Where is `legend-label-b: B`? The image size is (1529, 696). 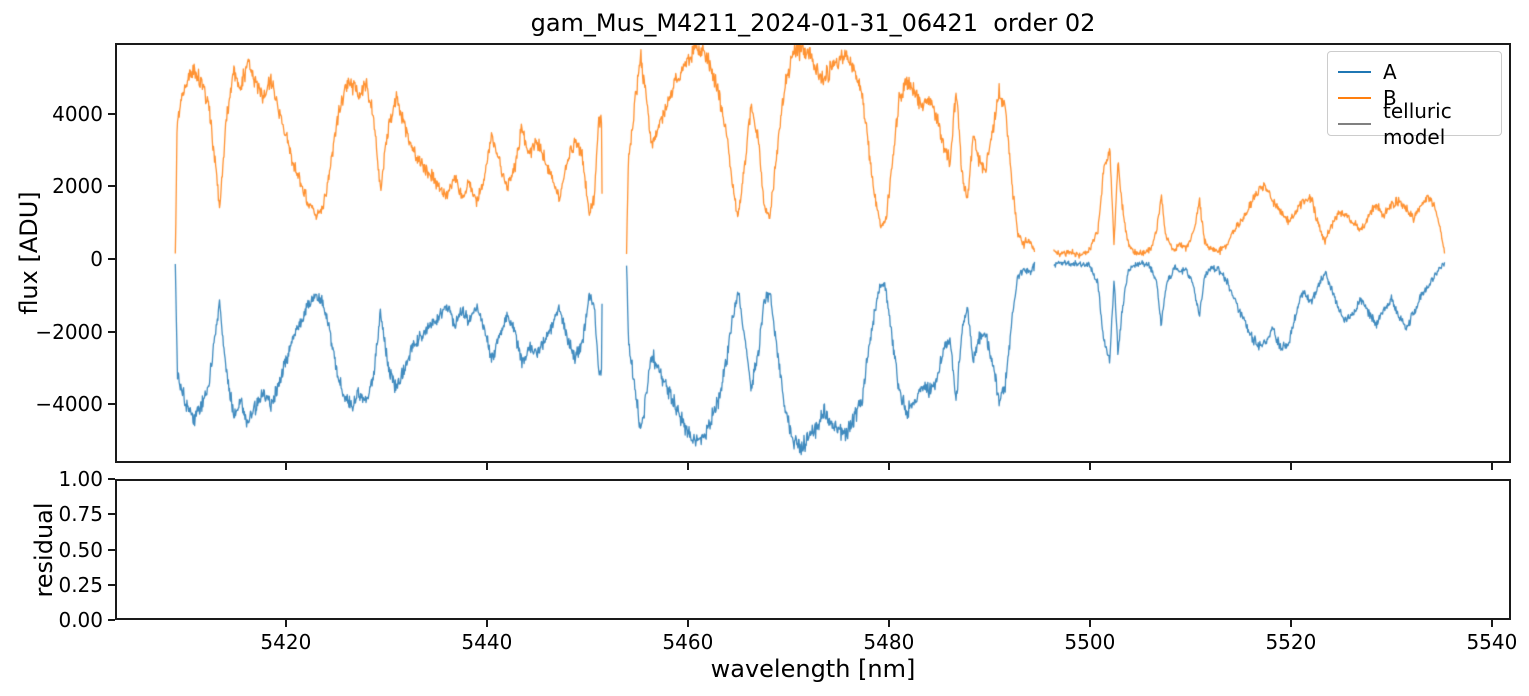
legend-label-b: B is located at coordinates (1390, 98).